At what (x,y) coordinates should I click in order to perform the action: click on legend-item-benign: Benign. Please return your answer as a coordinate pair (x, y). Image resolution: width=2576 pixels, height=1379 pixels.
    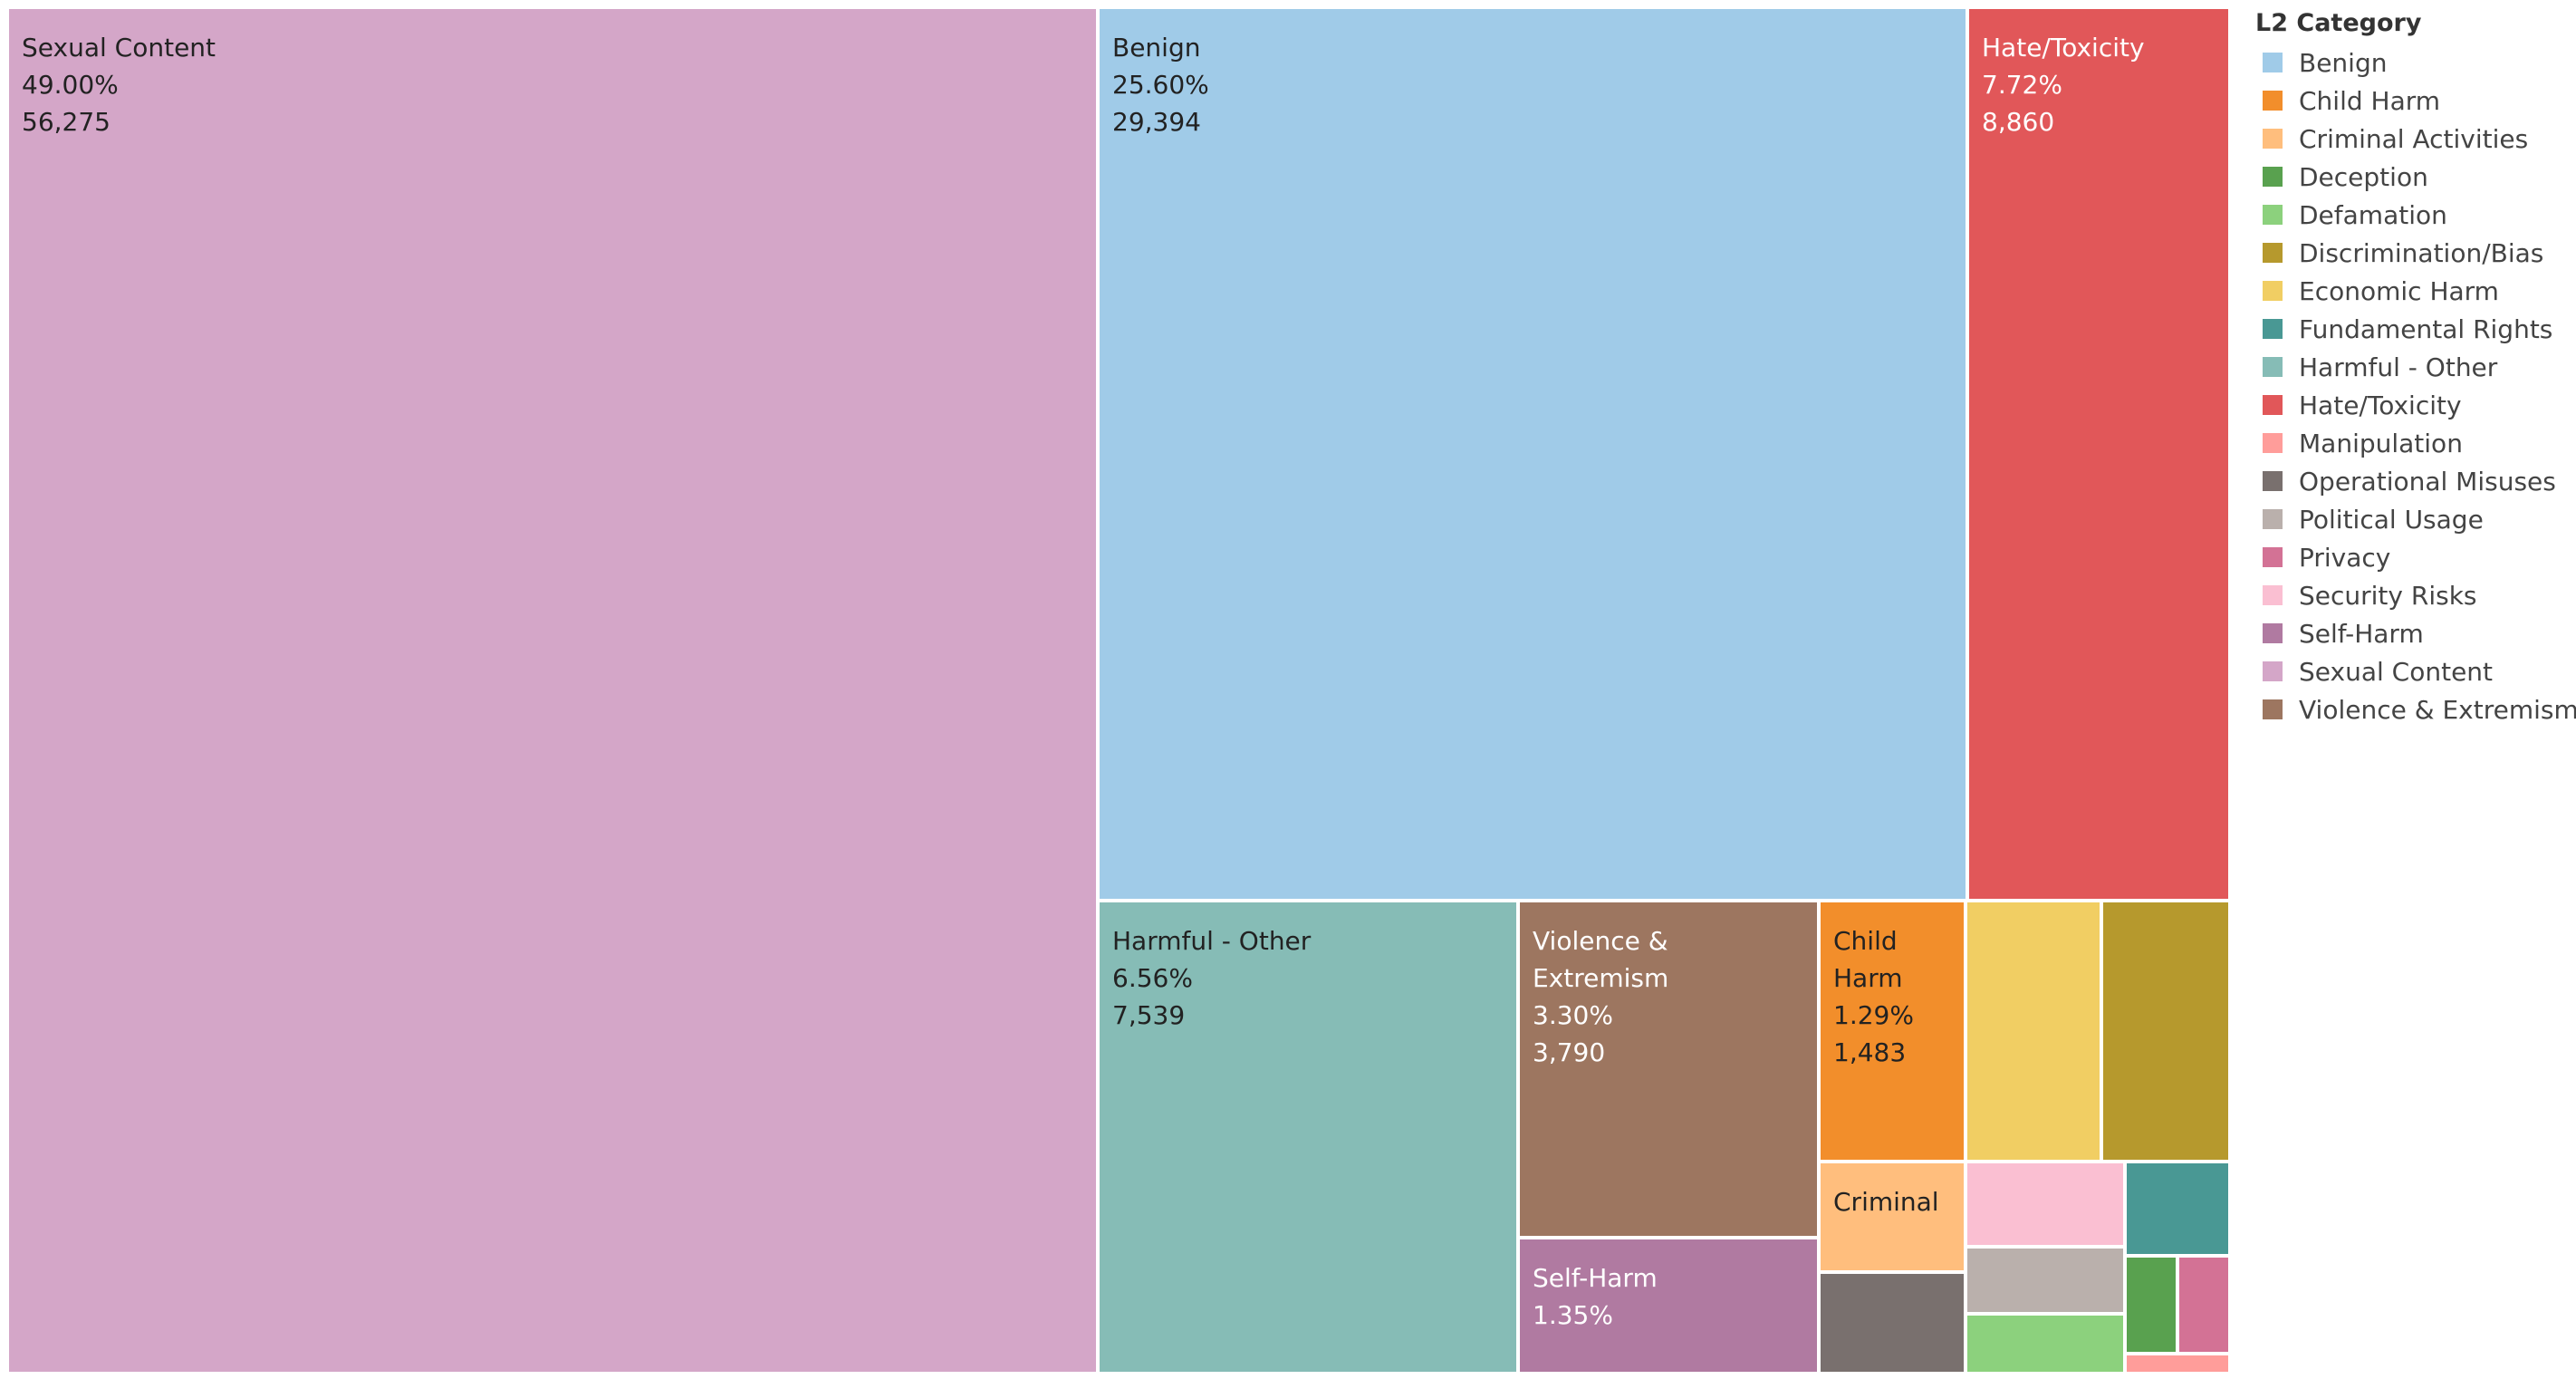
    Looking at the image, I should click on (2415, 62).